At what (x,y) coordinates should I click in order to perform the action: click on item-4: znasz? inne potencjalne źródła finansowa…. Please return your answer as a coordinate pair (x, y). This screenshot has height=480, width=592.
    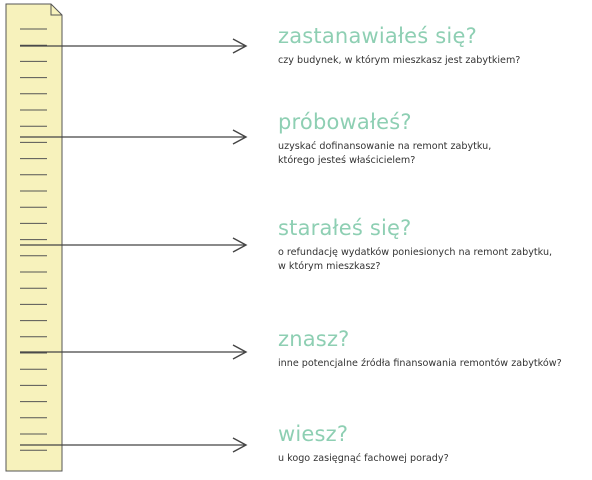
    Looking at the image, I should click on (433, 349).